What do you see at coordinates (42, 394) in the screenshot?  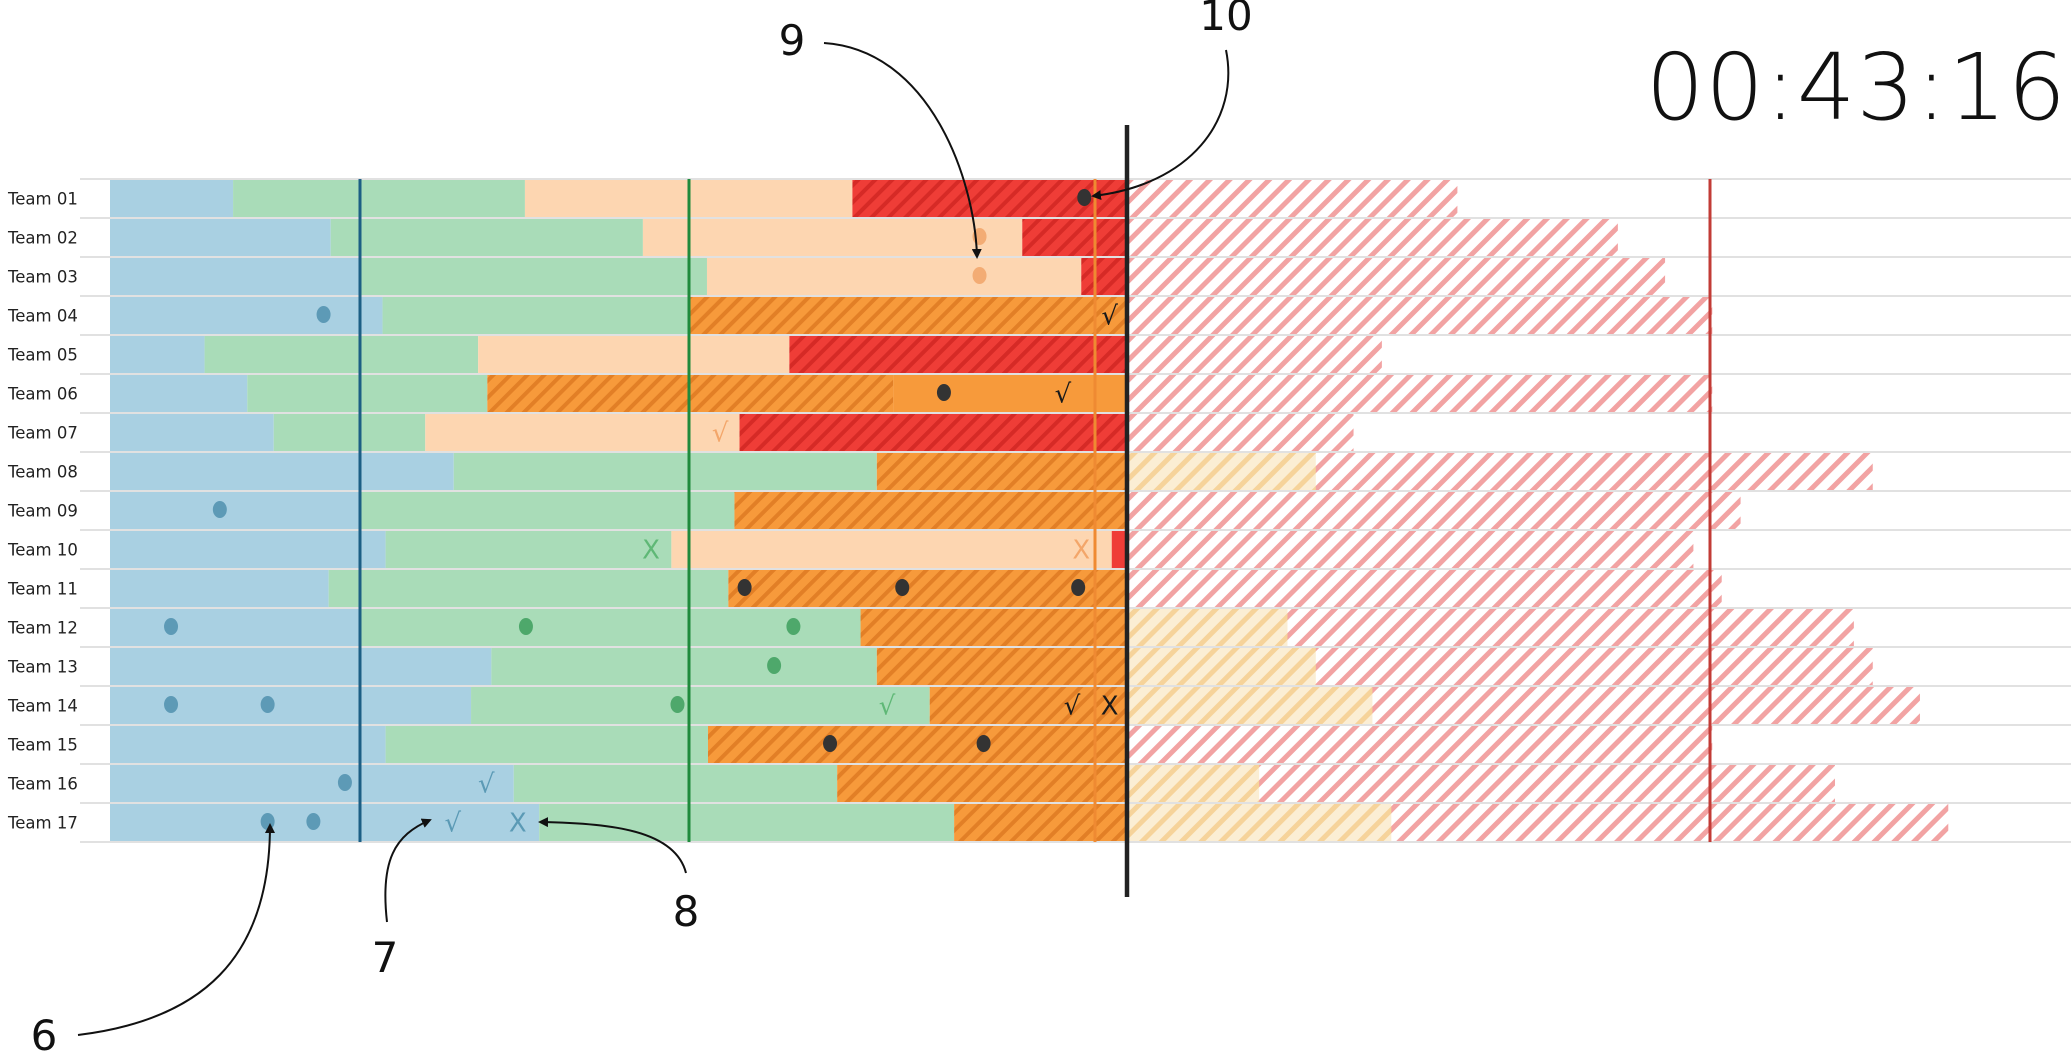 I see `team-label: Team 06` at bounding box center [42, 394].